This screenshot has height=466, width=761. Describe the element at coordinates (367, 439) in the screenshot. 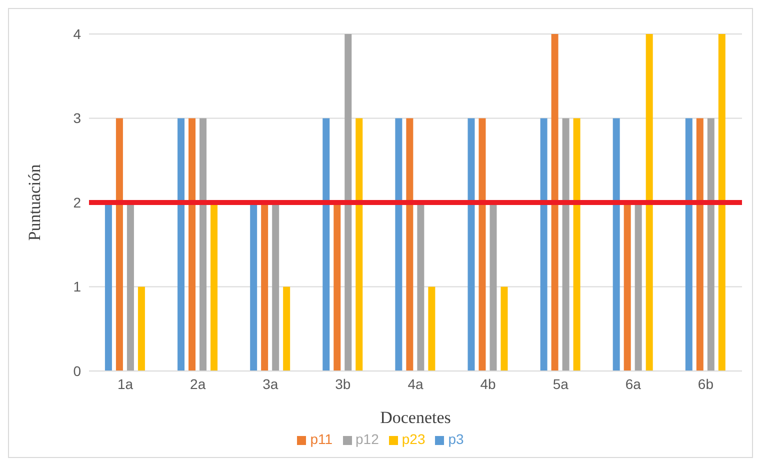

I see `legend-label: p12` at that location.